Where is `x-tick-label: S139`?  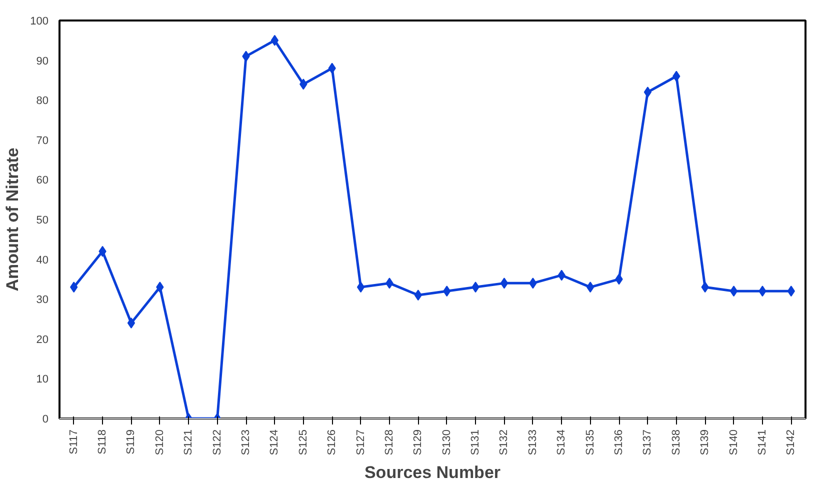
x-tick-label: S139 is located at coordinates (705, 442).